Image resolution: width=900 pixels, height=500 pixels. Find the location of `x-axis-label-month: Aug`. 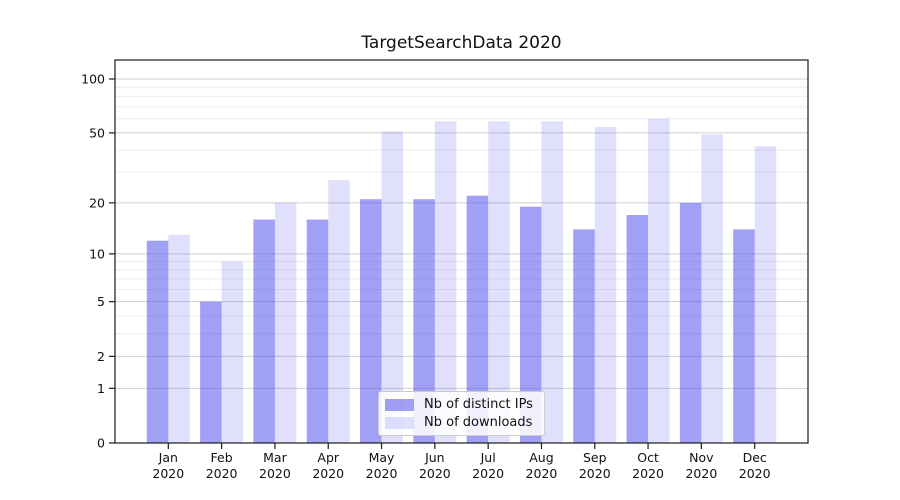

x-axis-label-month: Aug is located at coordinates (541, 457).